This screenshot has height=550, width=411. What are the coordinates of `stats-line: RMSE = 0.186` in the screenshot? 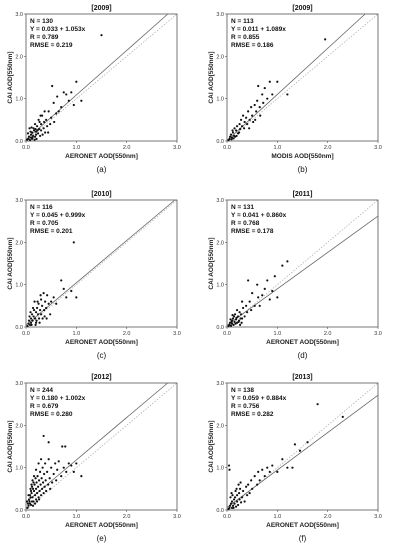 It's located at (252, 45).